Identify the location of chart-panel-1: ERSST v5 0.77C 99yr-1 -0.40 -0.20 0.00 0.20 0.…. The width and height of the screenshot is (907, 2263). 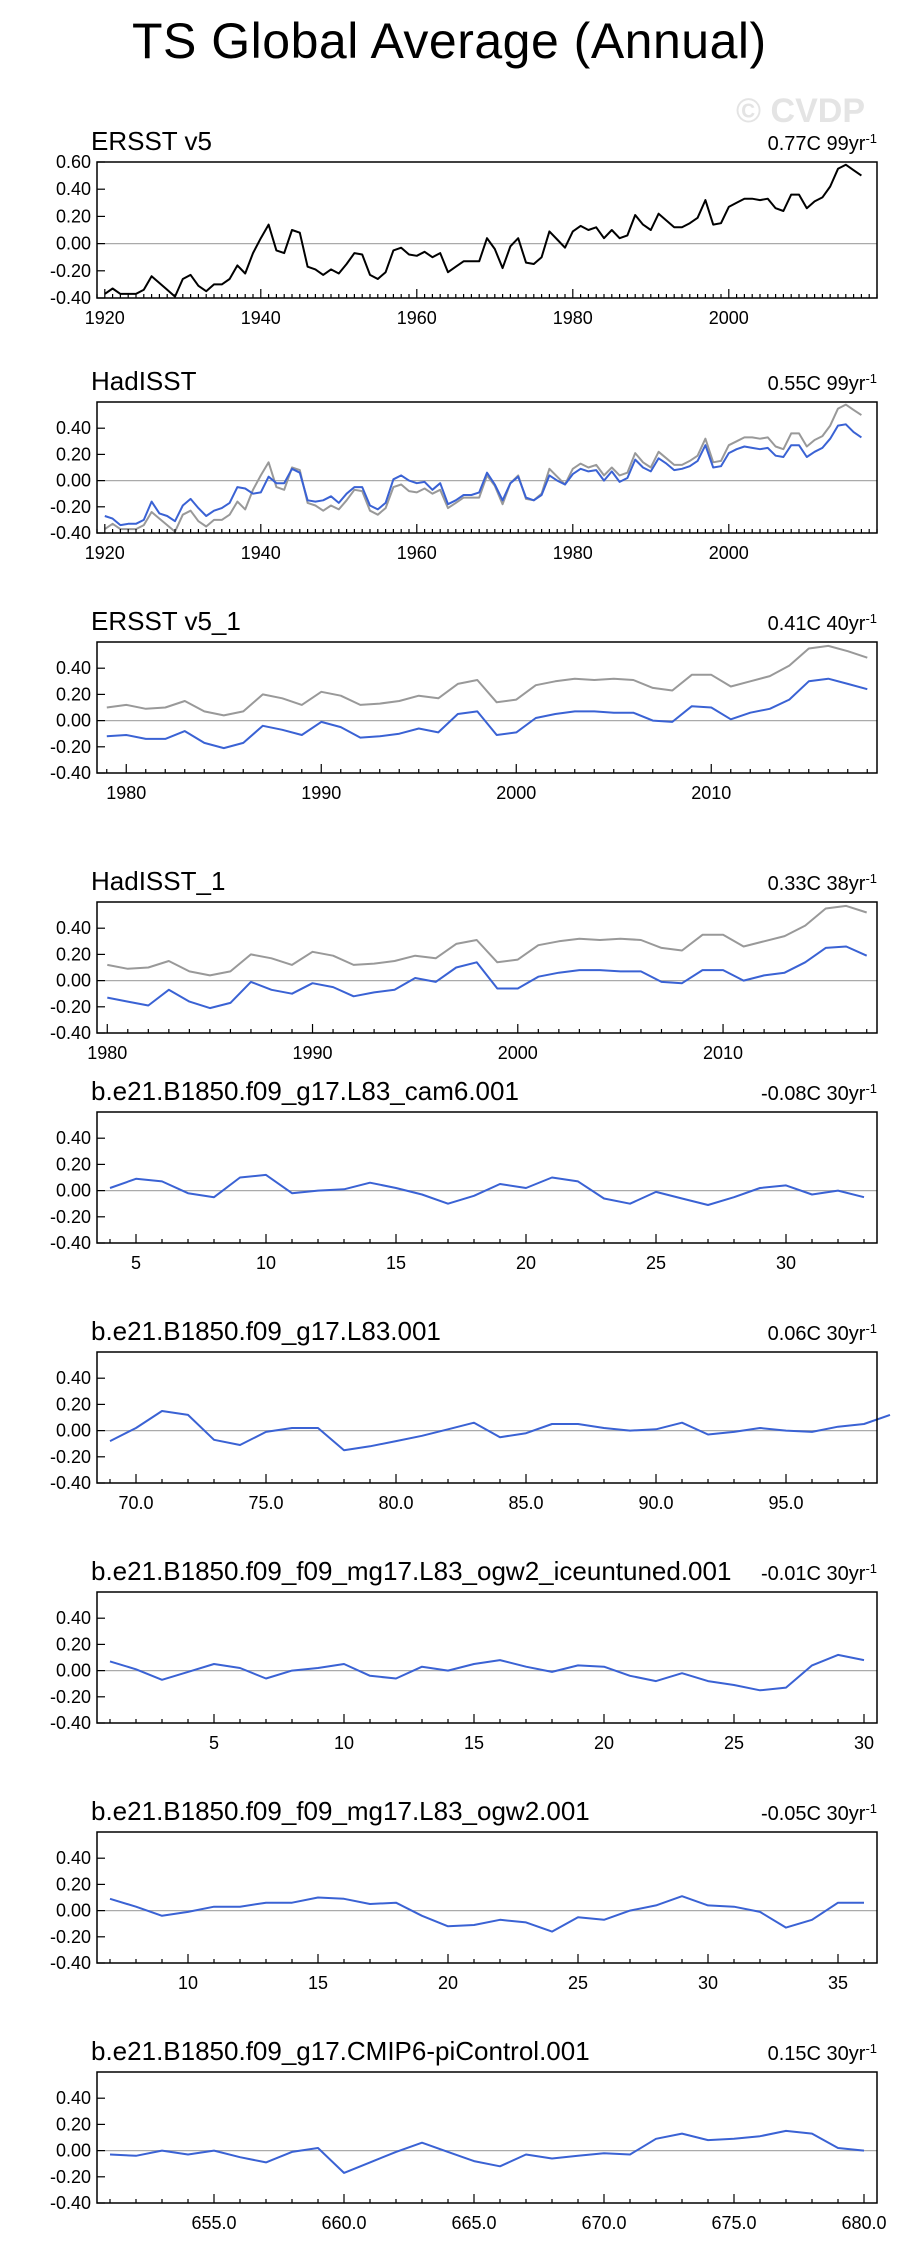
(464, 227).